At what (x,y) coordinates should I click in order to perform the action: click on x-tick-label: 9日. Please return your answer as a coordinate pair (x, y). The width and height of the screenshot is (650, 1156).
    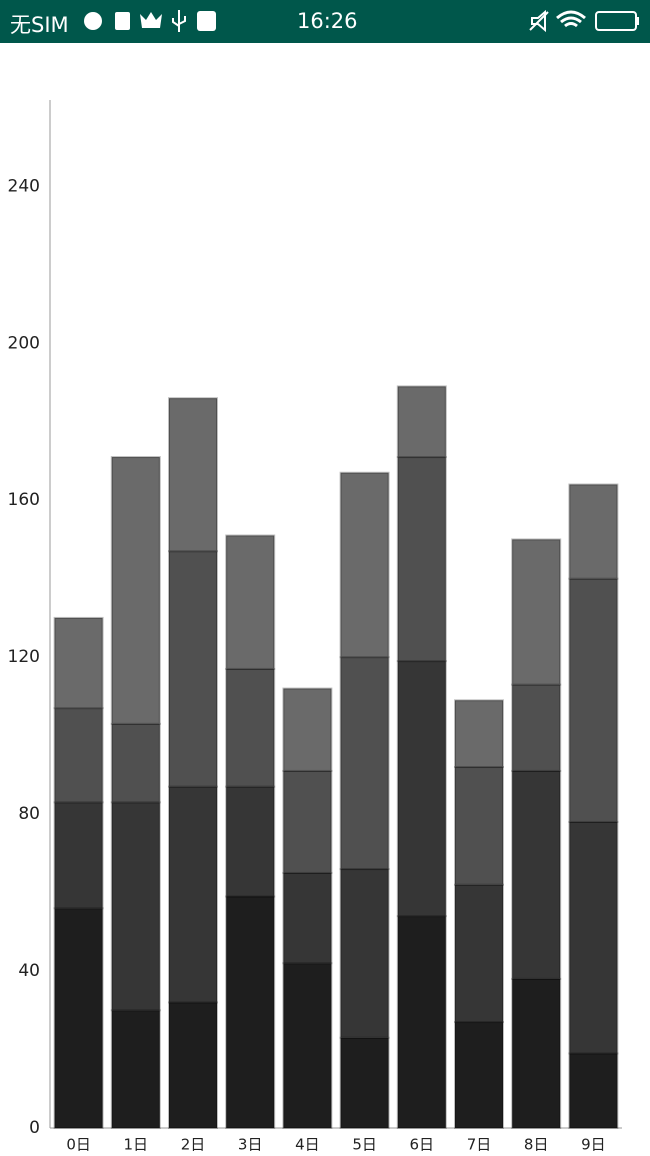
    Looking at the image, I should click on (593, 1145).